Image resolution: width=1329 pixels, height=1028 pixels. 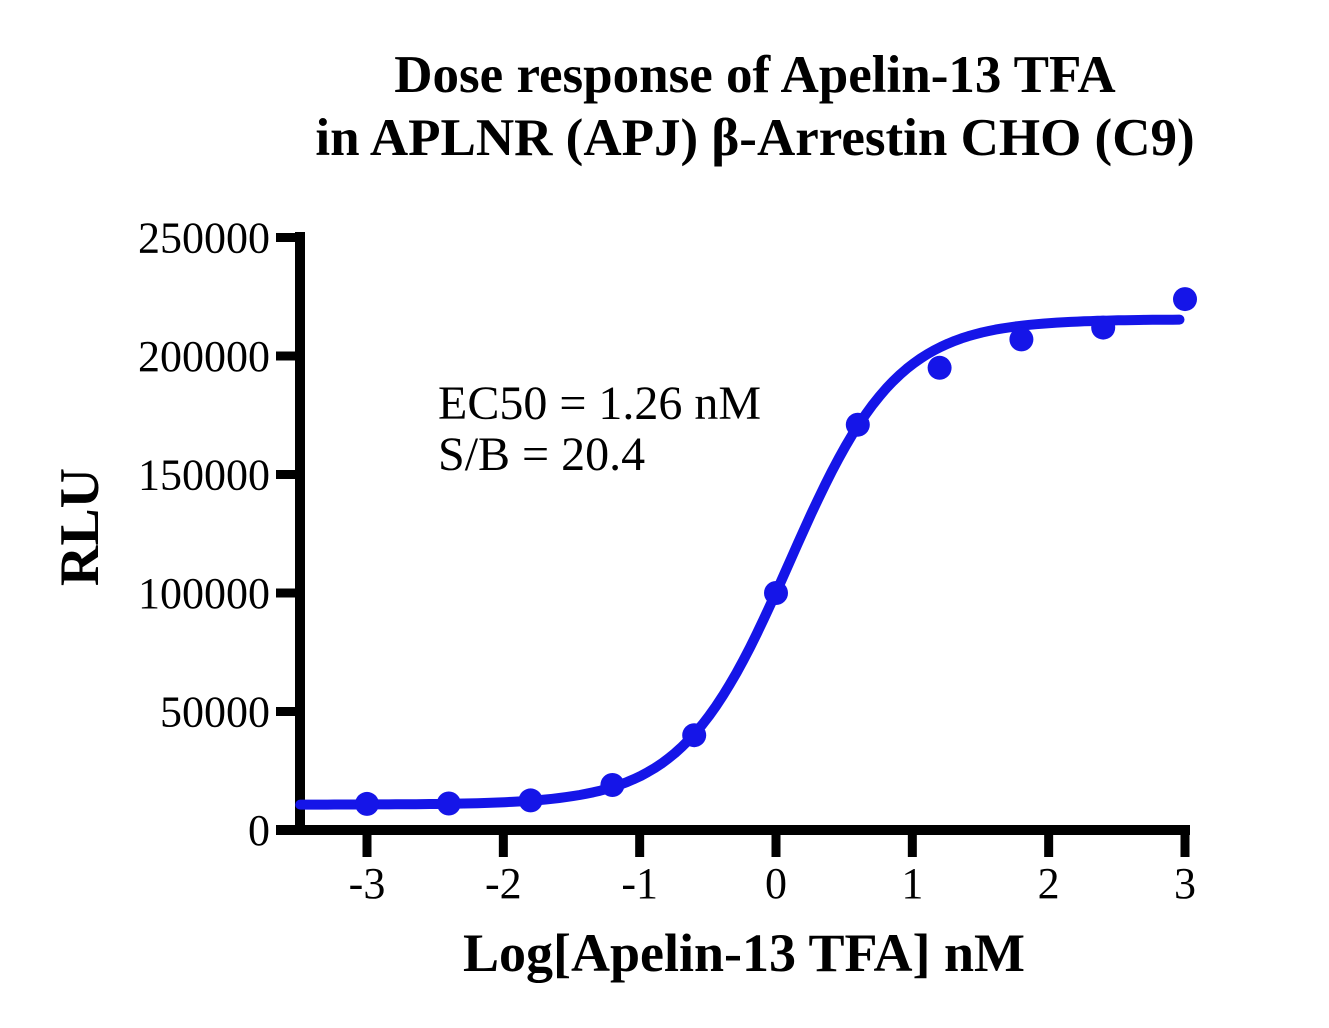 What do you see at coordinates (259, 830) in the screenshot?
I see `y-tick-label: 0` at bounding box center [259, 830].